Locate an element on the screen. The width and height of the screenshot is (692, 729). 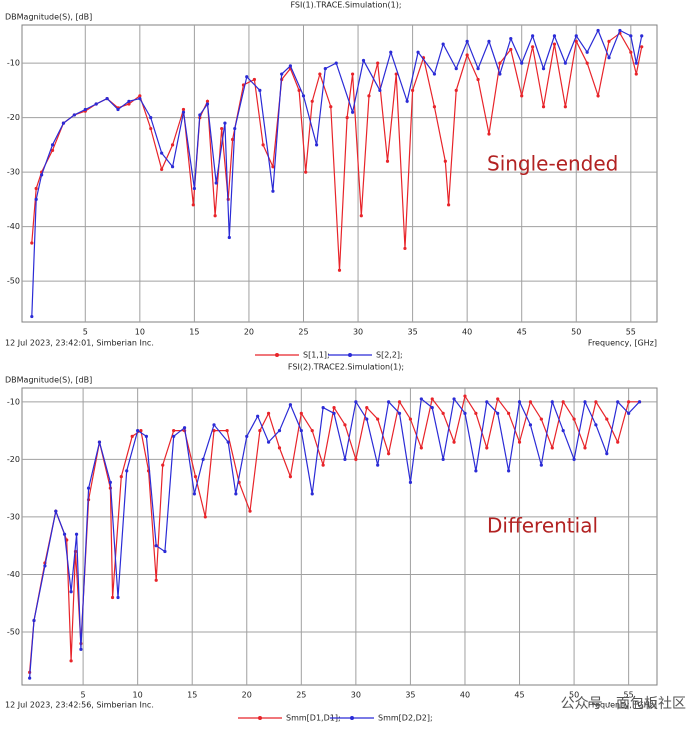
footer-info: 12 Jul 2023, 23:42:56, Simberian Inc. is located at coordinates (79, 705).